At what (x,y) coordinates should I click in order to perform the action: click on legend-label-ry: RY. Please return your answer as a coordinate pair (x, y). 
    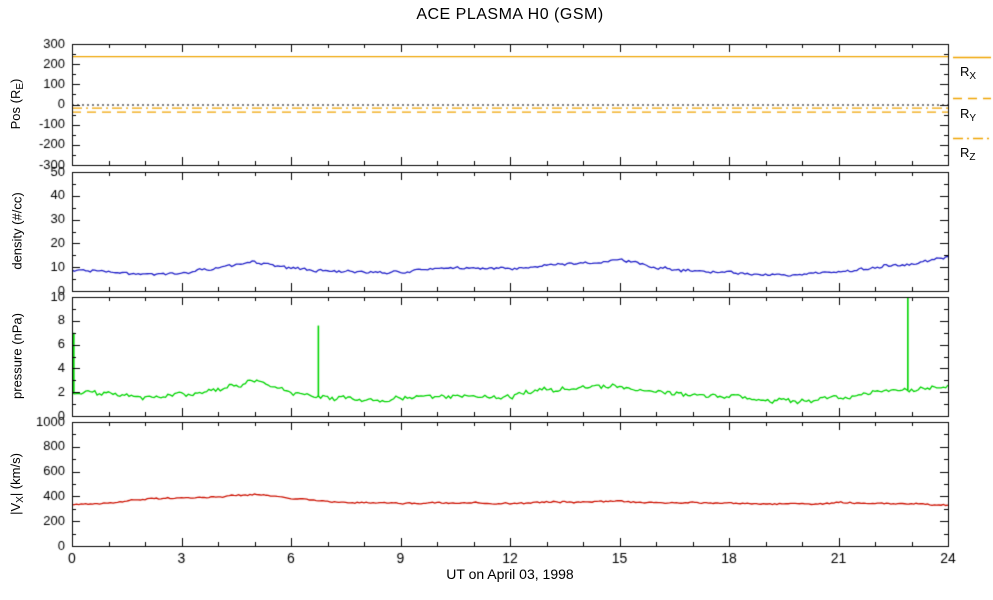
    Looking at the image, I should click on (968, 115).